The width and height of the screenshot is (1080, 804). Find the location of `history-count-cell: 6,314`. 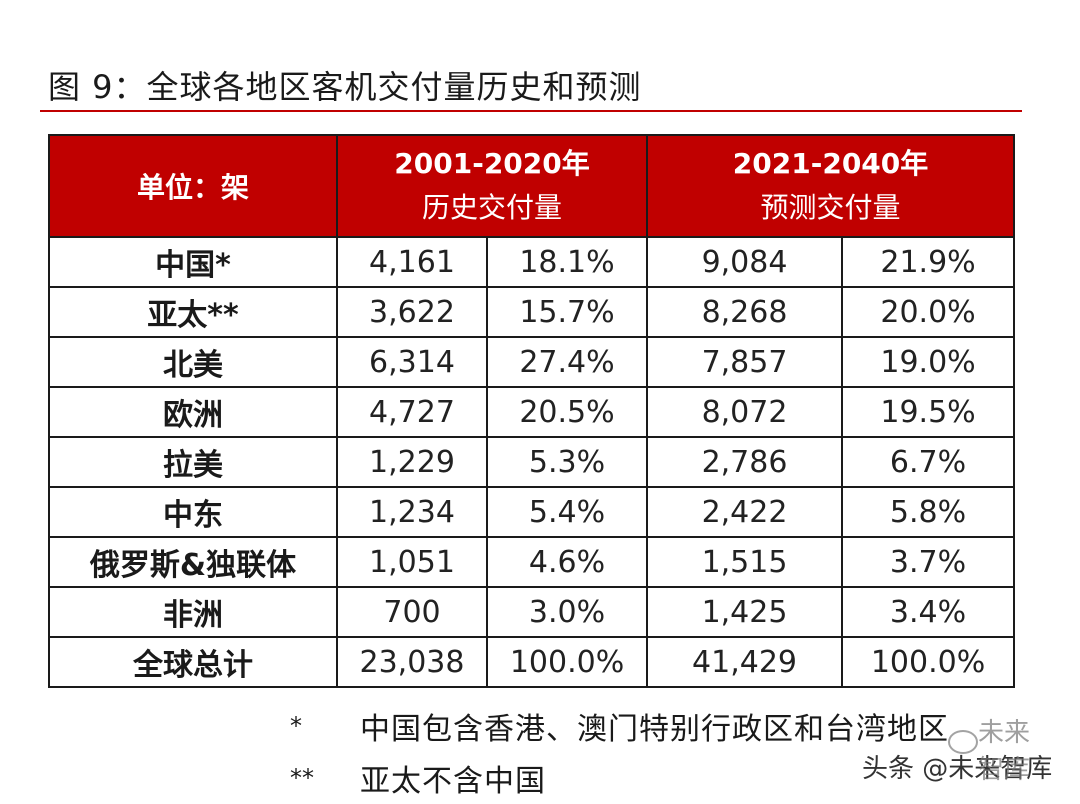

history-count-cell: 6,314 is located at coordinates (412, 362).